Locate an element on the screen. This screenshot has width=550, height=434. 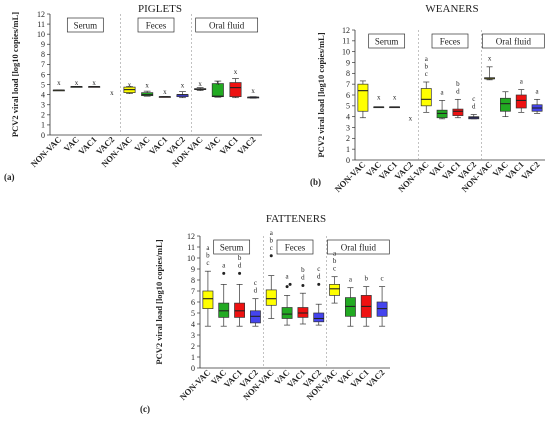
box-vac2: dc is located at coordinates (319, 295).